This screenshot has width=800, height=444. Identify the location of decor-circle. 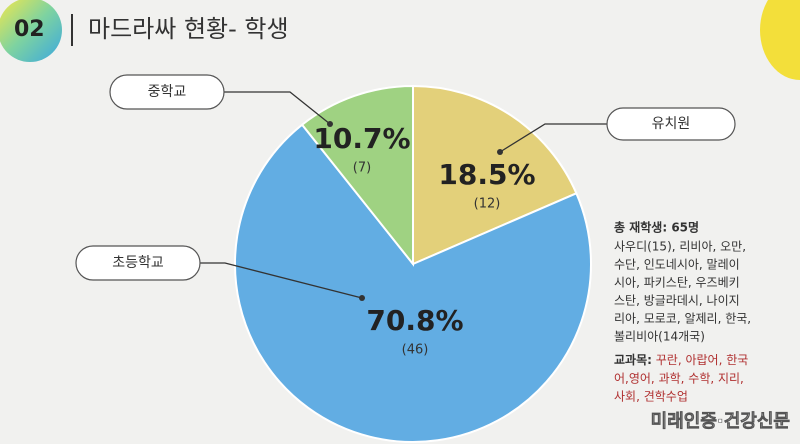
(31, 31).